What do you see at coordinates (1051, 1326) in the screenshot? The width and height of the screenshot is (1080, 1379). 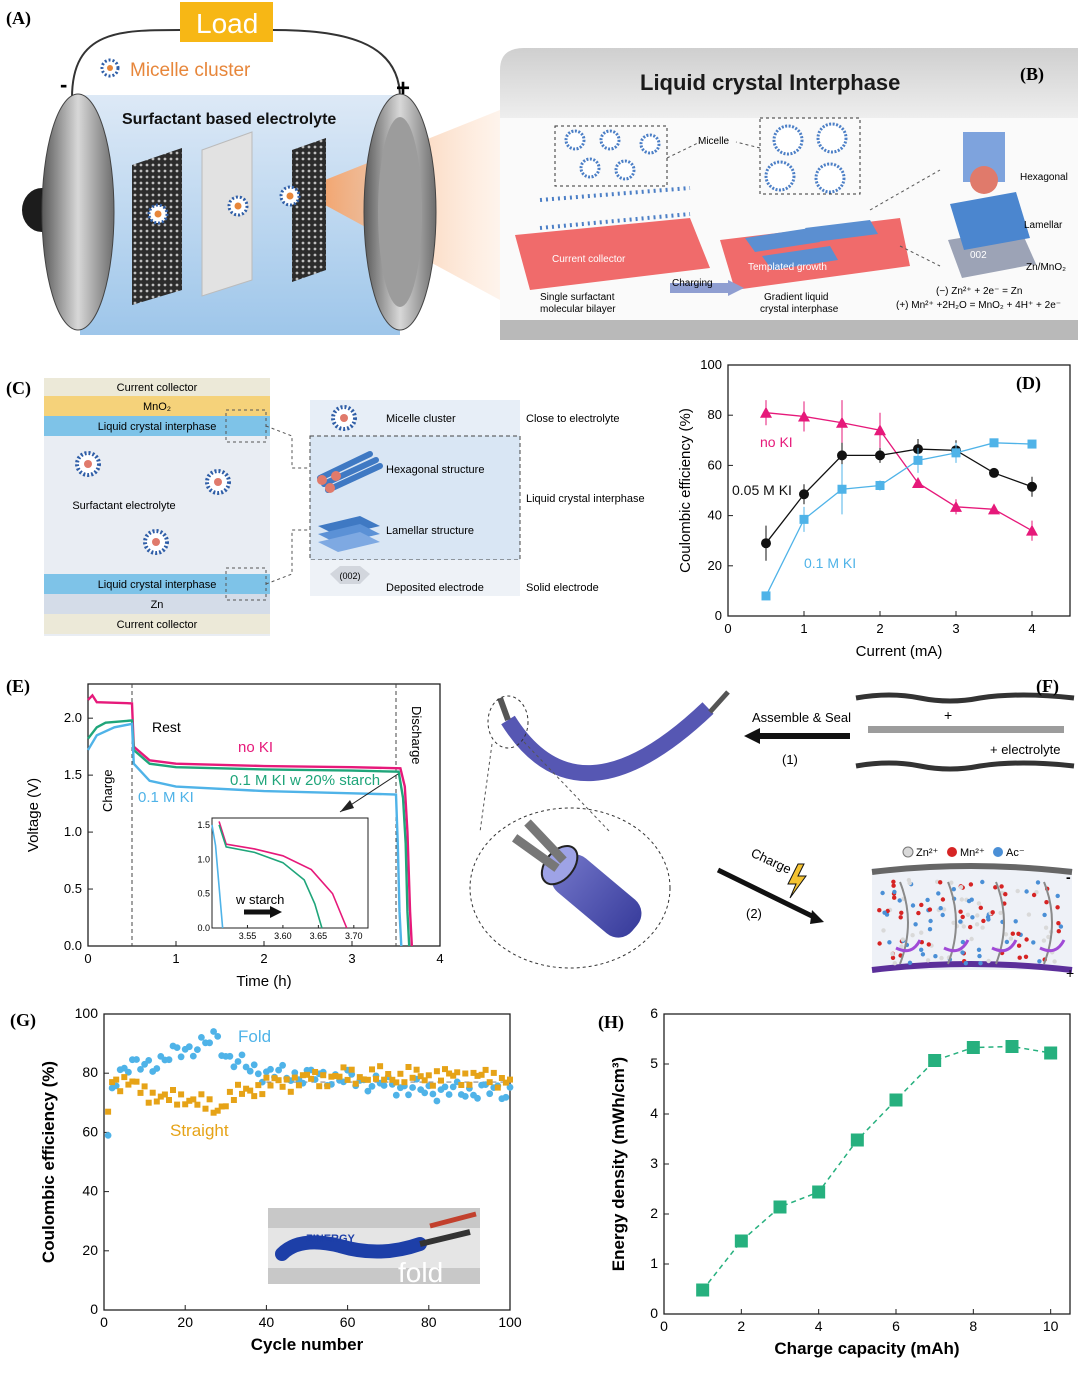 I see `x-tick-label: 10` at bounding box center [1051, 1326].